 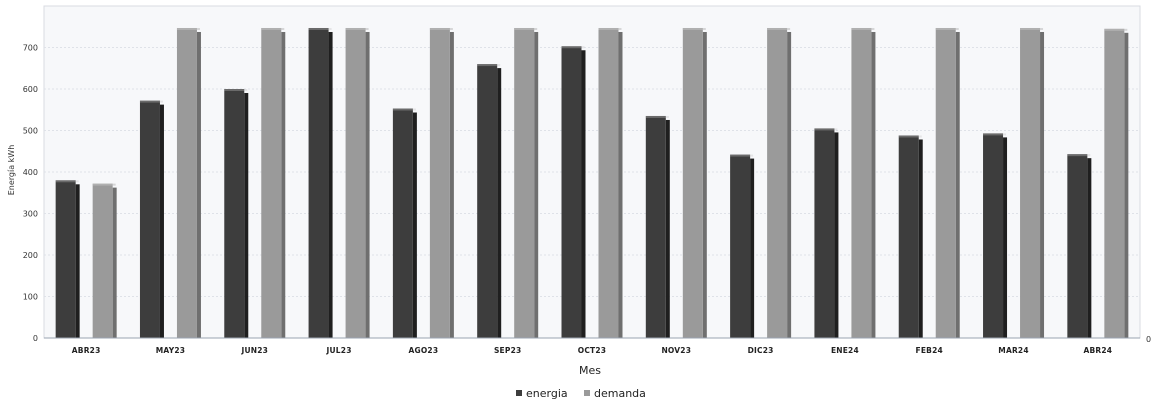 I want to click on legend: energia demanda, so click(x=581, y=393).